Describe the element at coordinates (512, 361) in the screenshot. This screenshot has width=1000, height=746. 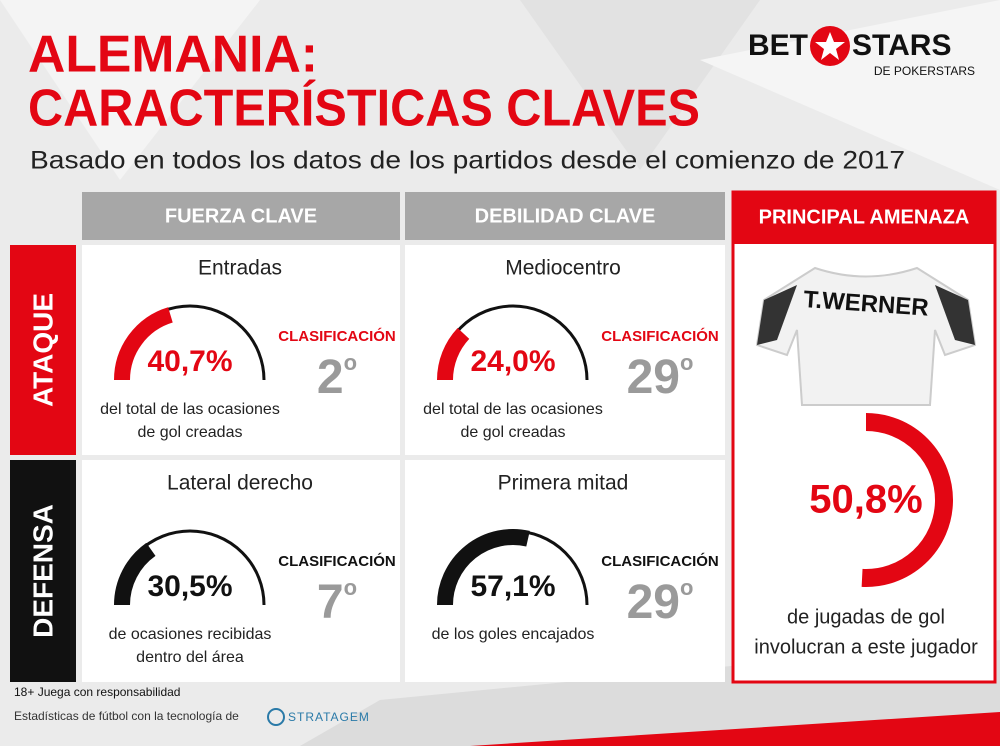
I see `value-label: 24,0%` at that location.